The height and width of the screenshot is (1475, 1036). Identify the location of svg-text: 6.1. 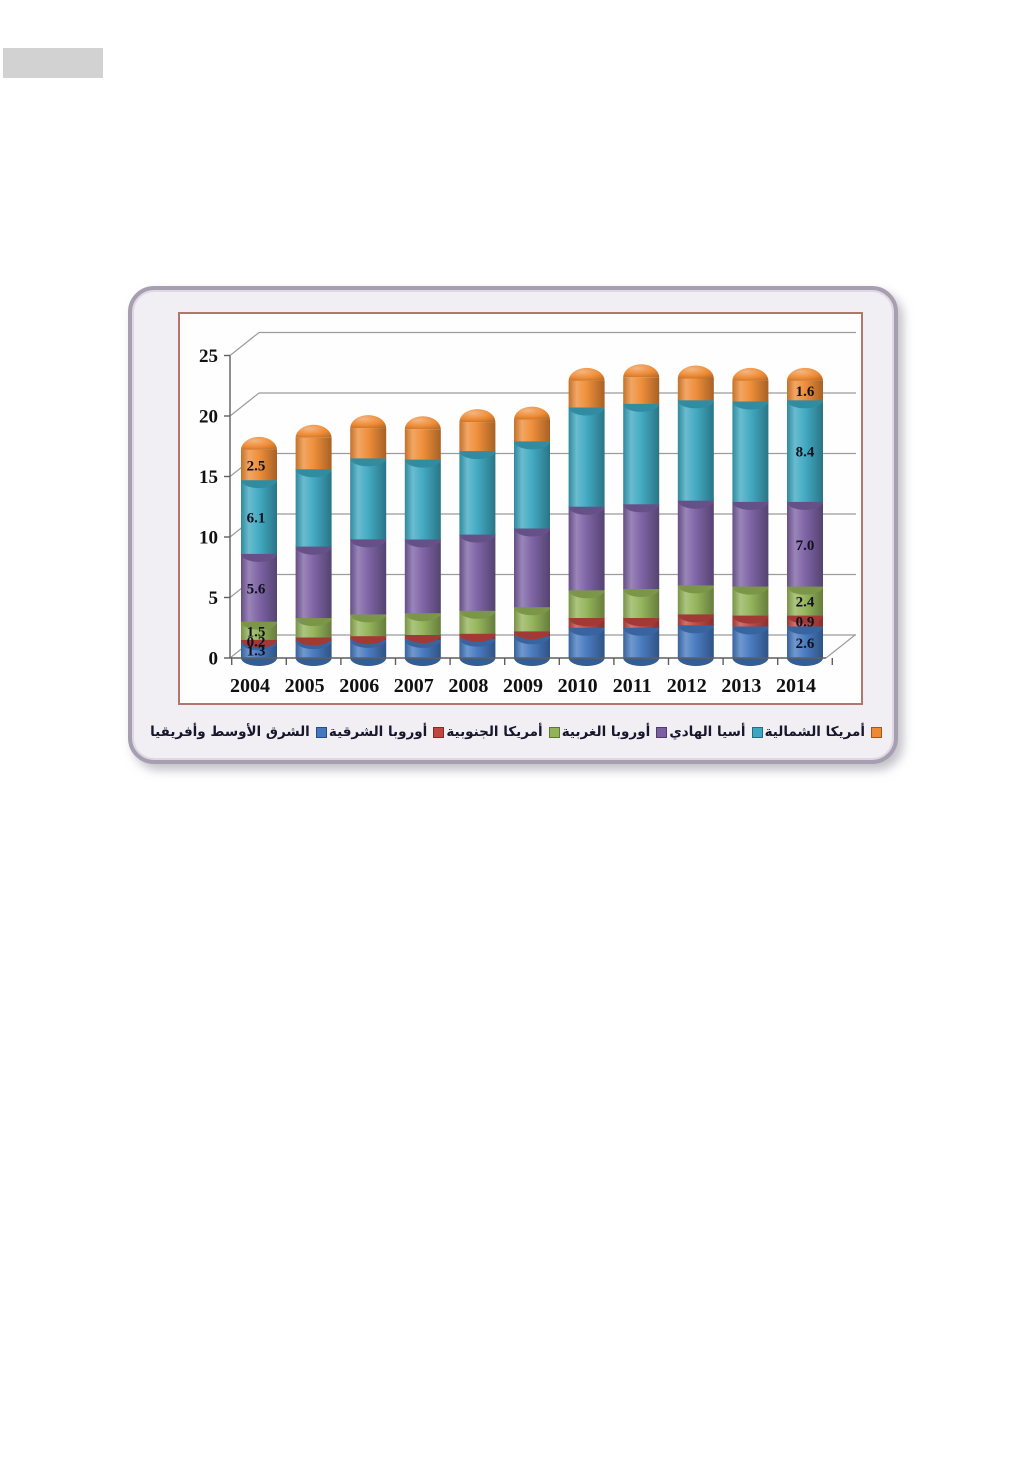
(256, 519).